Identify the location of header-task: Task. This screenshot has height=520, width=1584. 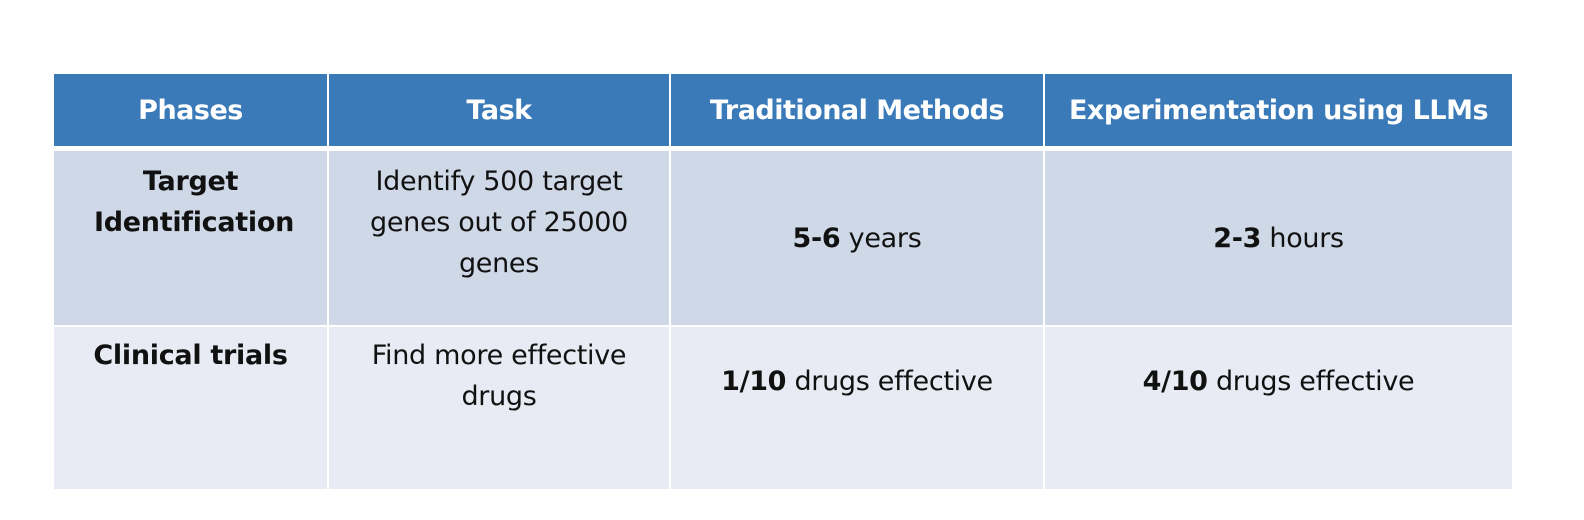
(499, 112).